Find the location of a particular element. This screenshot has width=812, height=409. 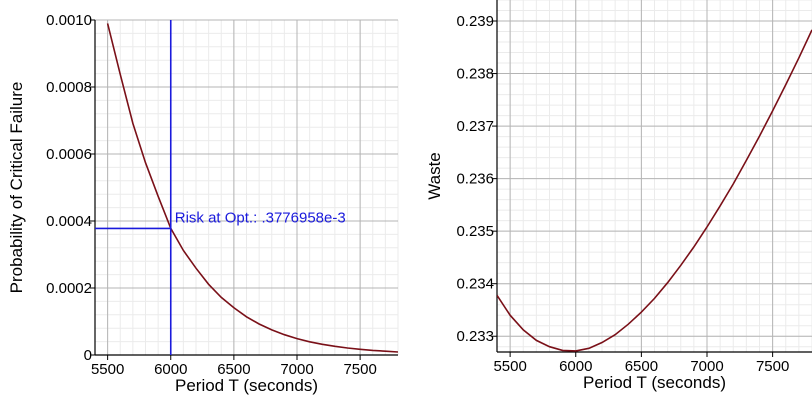

y-tick-label: 0 is located at coordinates (88, 355).